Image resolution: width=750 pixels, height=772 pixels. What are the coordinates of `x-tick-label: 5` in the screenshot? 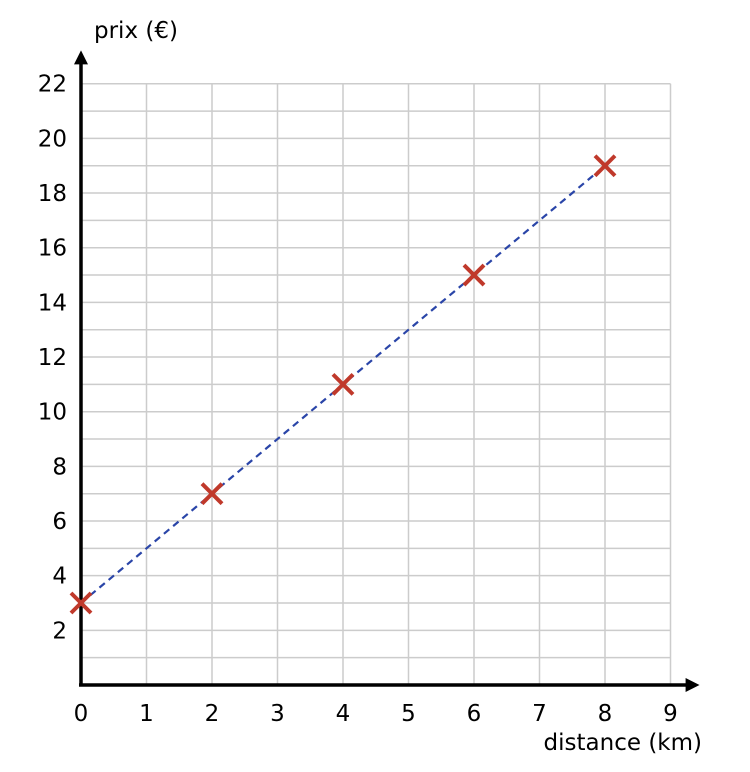 It's located at (408, 714).